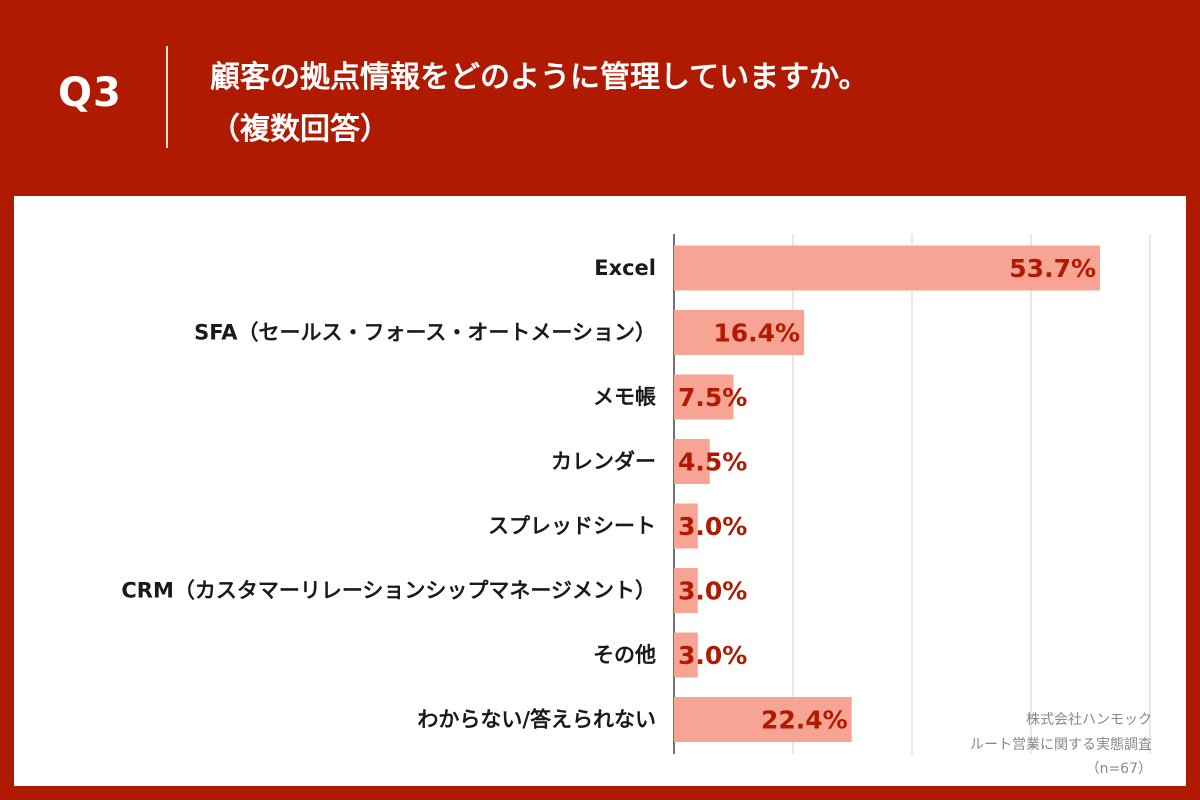 Image resolution: width=1200 pixels, height=800 pixels. What do you see at coordinates (624, 397) in the screenshot?
I see `category-label-2: メモ帳` at bounding box center [624, 397].